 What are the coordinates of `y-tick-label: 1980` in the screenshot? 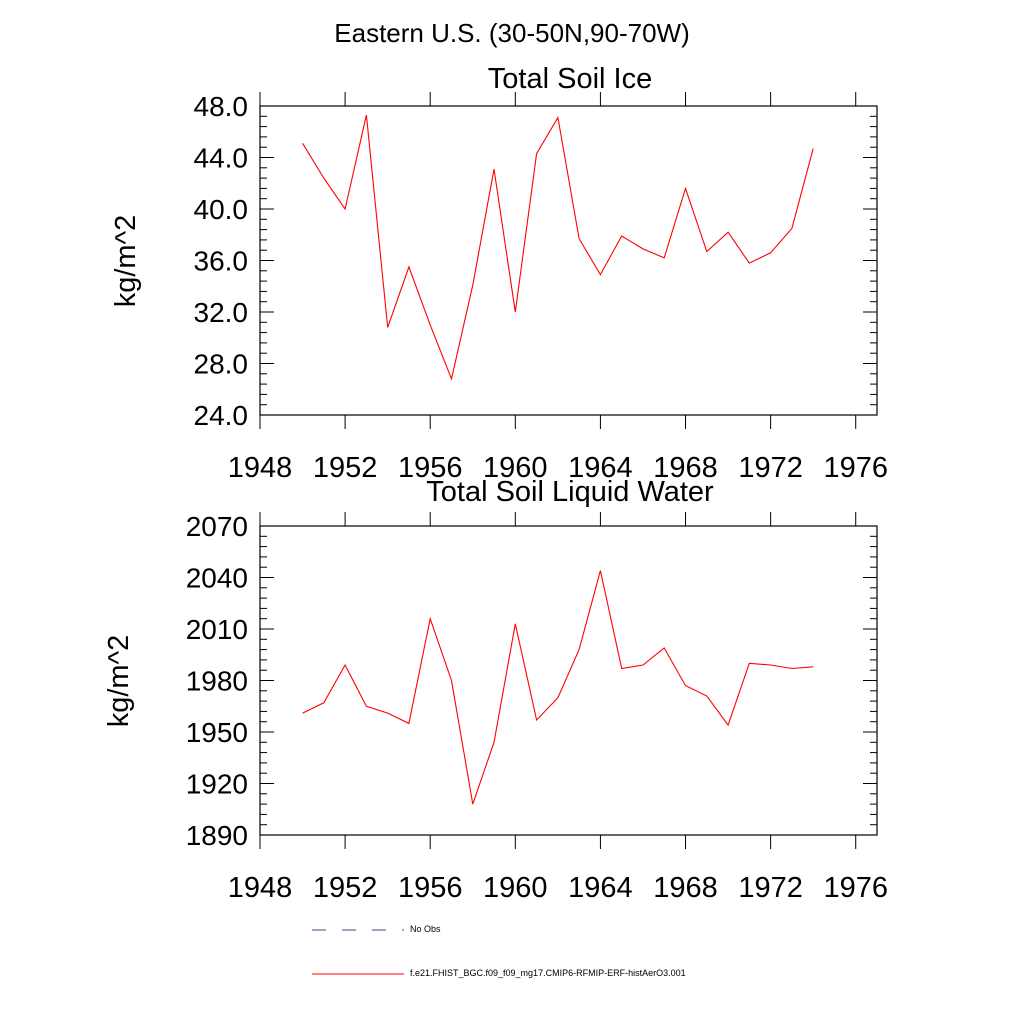 It's located at (217, 681).